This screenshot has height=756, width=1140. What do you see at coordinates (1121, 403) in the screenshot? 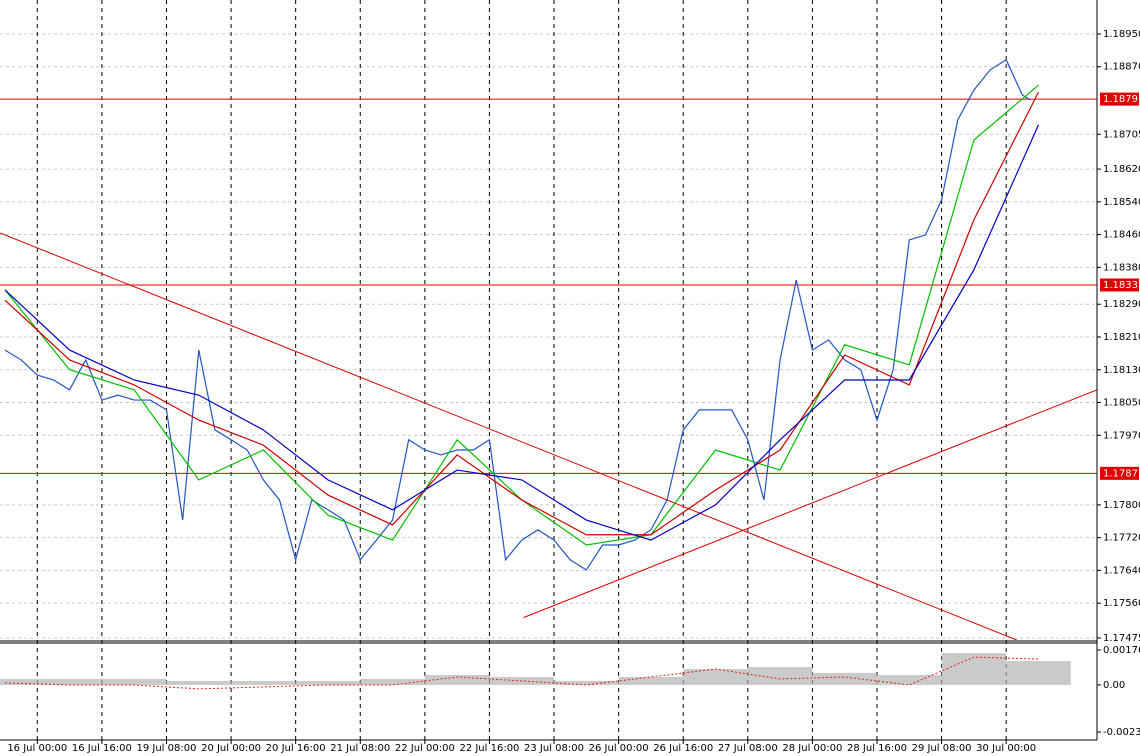
I see `y-tick-label: 1.18050` at bounding box center [1121, 403].